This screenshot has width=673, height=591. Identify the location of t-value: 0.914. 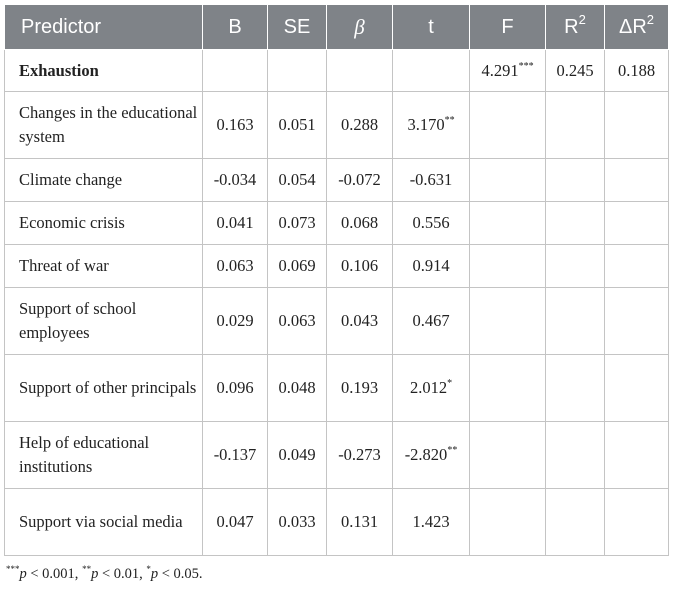
(431, 265).